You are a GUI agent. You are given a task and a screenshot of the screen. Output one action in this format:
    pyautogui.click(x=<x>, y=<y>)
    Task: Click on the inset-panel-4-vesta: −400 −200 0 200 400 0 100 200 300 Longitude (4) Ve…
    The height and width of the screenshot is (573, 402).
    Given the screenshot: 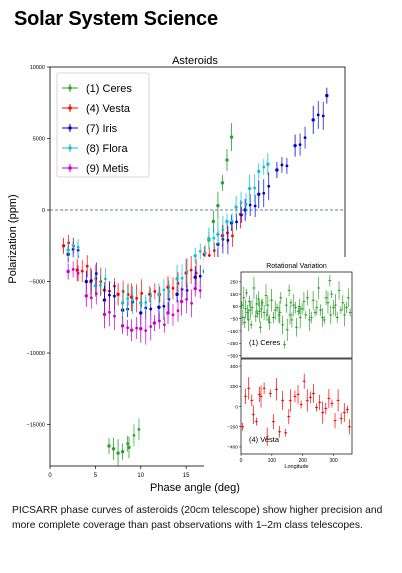 What is the action you would take?
    pyautogui.click(x=290, y=414)
    